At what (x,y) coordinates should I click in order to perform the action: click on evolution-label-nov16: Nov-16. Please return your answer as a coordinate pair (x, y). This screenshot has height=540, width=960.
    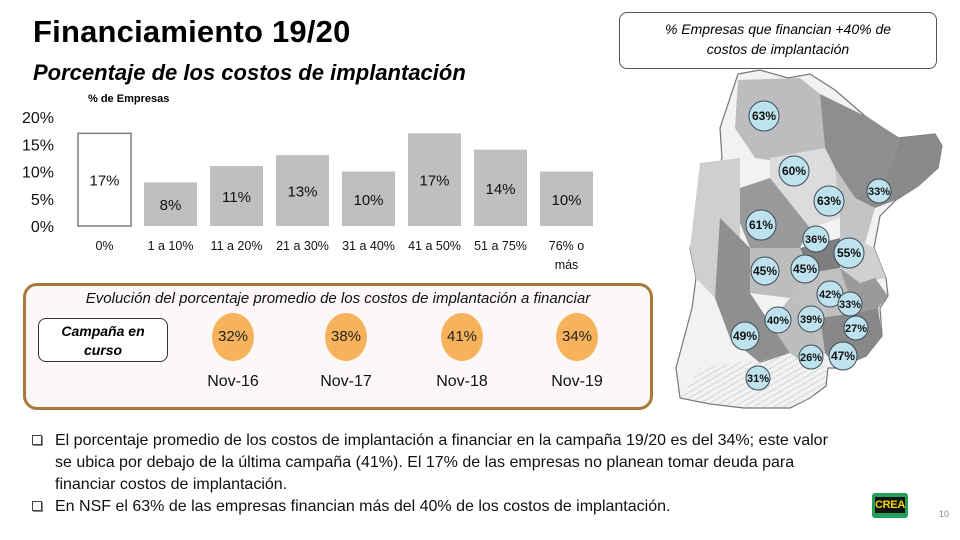
    Looking at the image, I should click on (233, 381).